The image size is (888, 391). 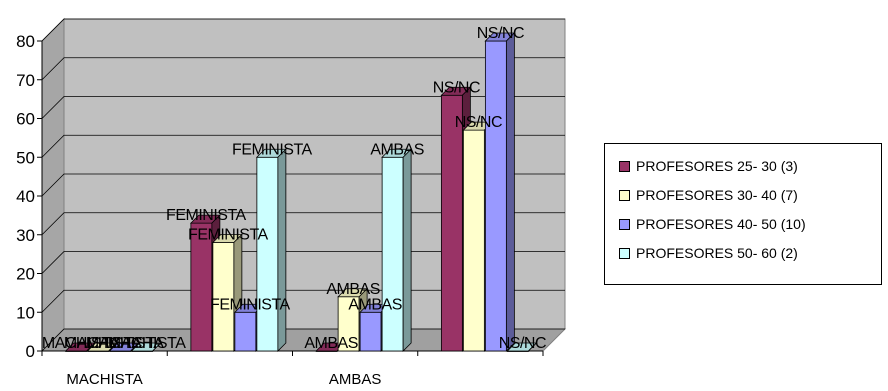 What do you see at coordinates (25, 312) in the screenshot?
I see `y-tick-label: 10` at bounding box center [25, 312].